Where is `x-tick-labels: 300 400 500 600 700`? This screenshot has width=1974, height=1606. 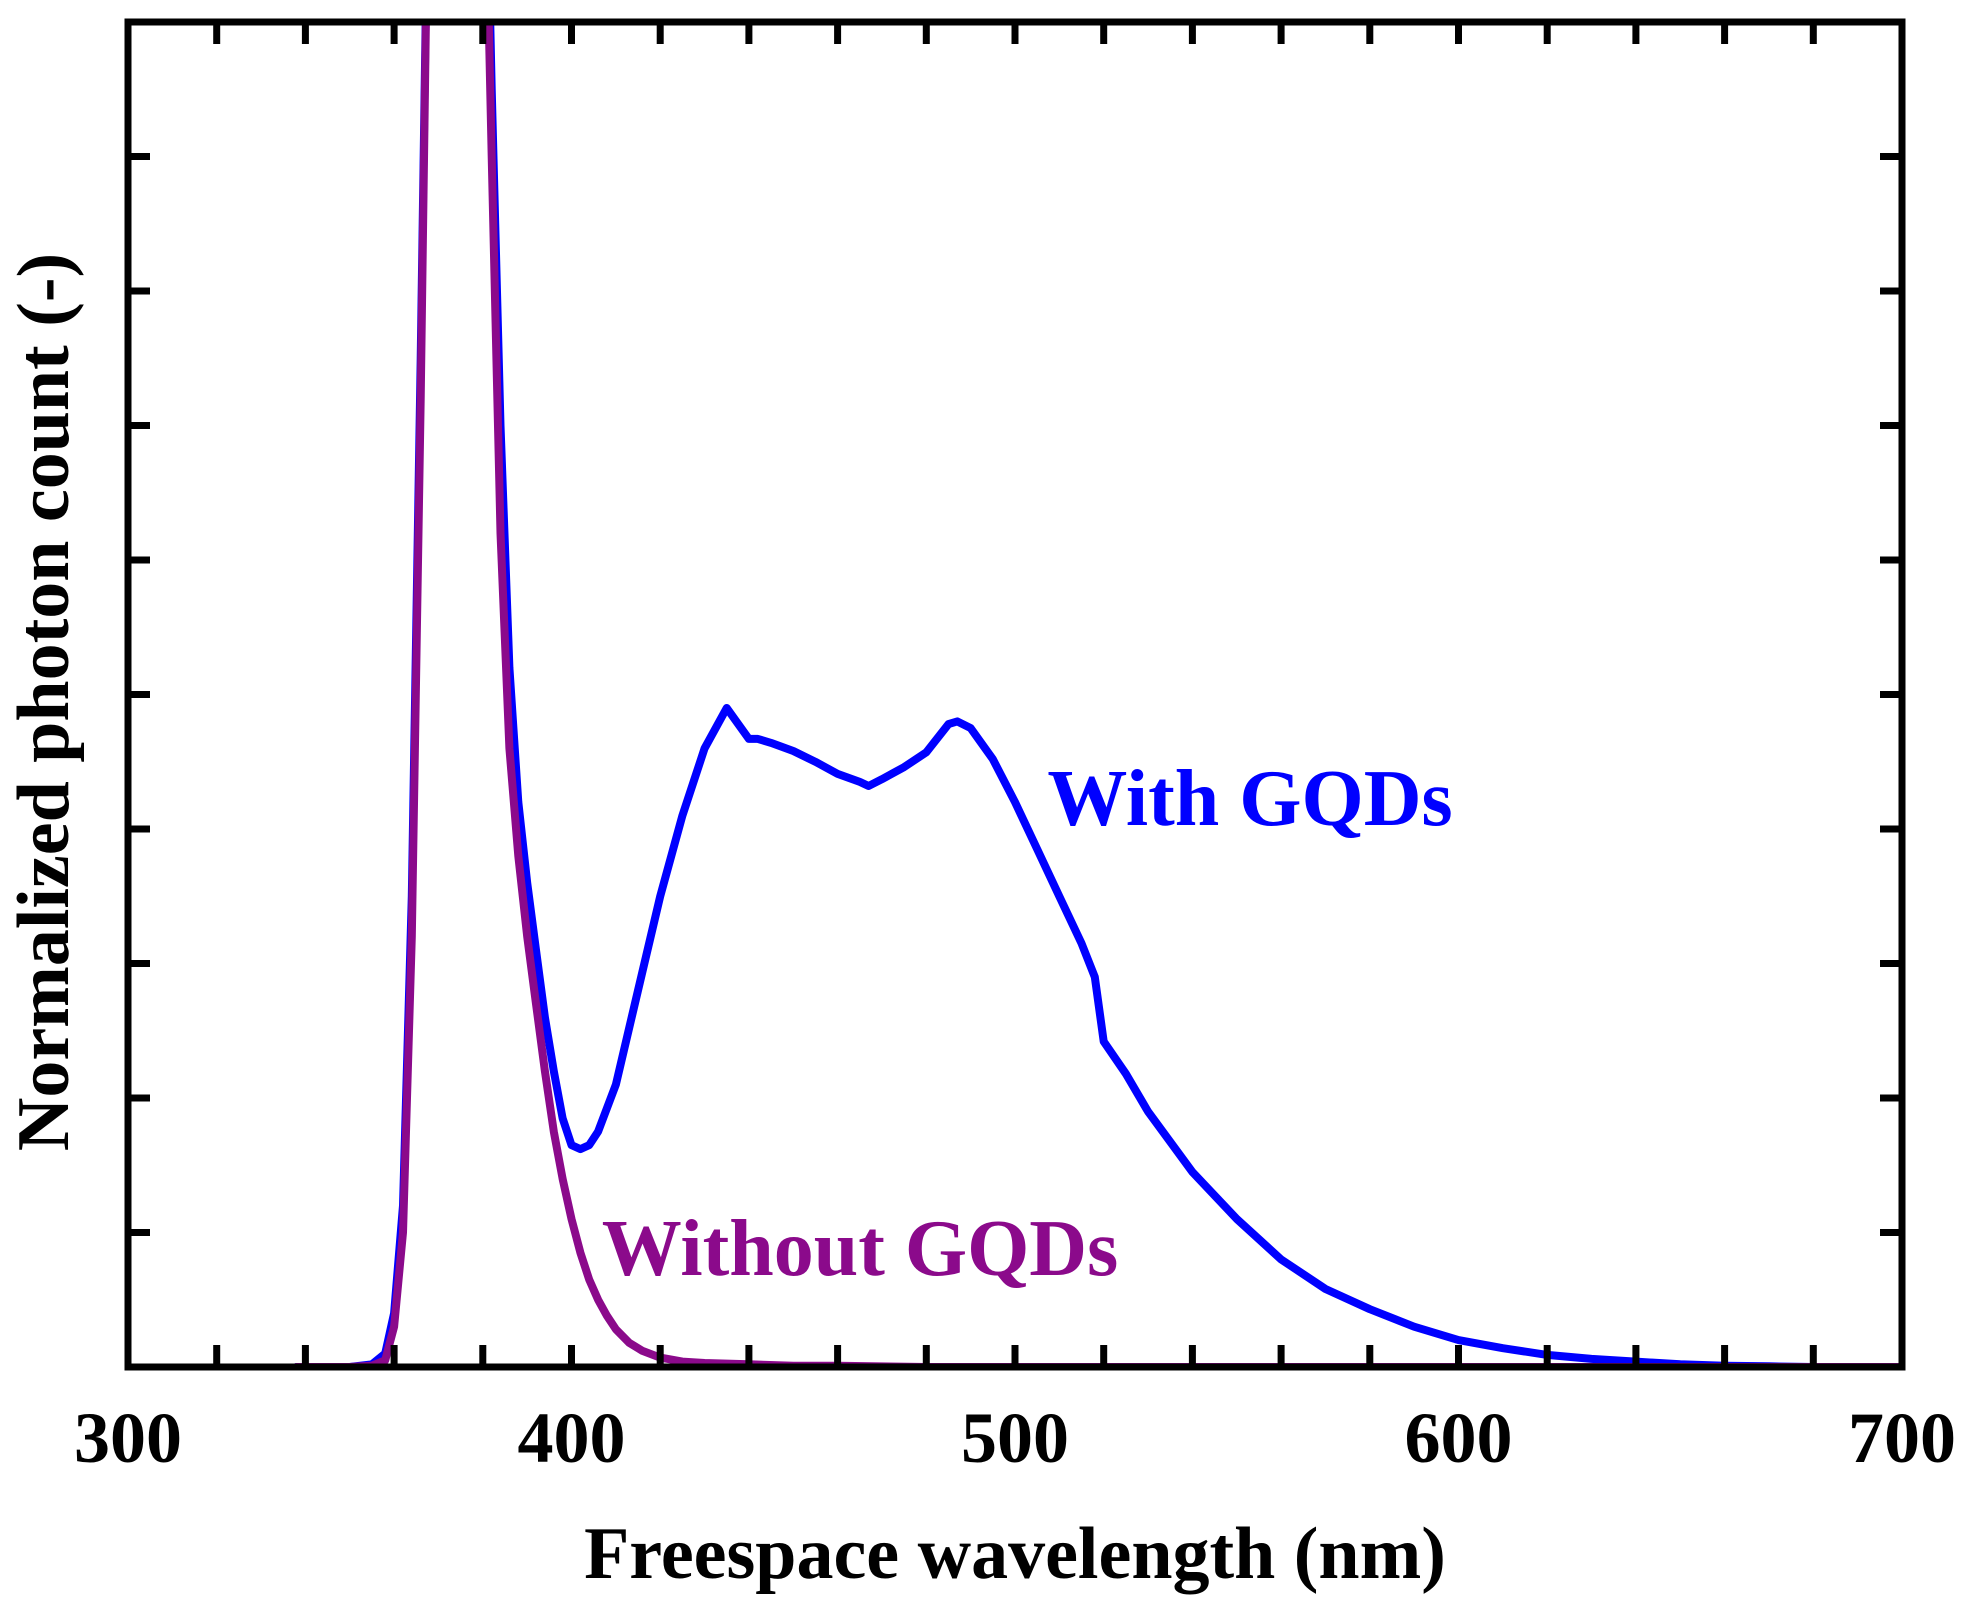
x-tick-labels: 300 400 500 600 700 is located at coordinates (1015, 1438).